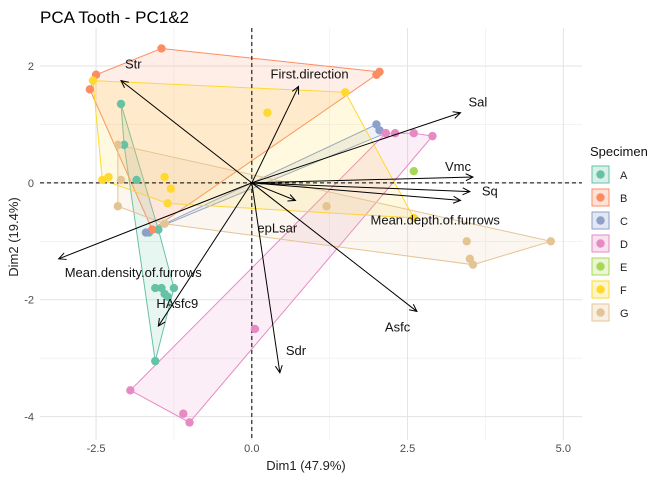 This screenshot has height=480, width=672. Describe the element at coordinates (600, 312) in the screenshot. I see `legend-point-G` at that location.